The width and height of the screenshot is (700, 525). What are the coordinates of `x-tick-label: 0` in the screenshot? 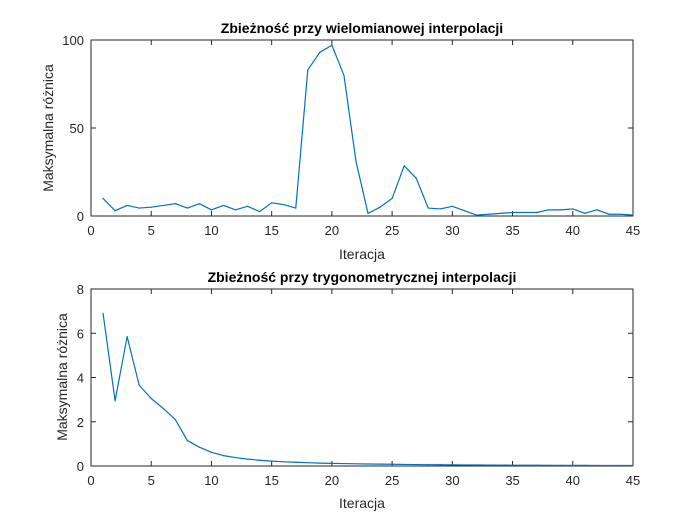 It's located at (90, 230).